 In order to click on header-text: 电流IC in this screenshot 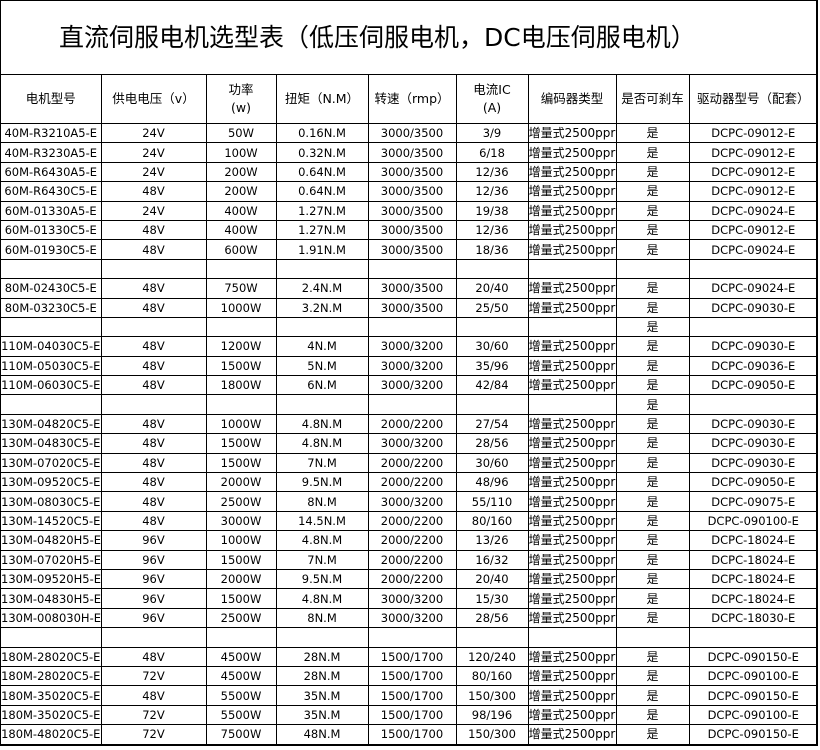, I will do `click(492, 89)`.